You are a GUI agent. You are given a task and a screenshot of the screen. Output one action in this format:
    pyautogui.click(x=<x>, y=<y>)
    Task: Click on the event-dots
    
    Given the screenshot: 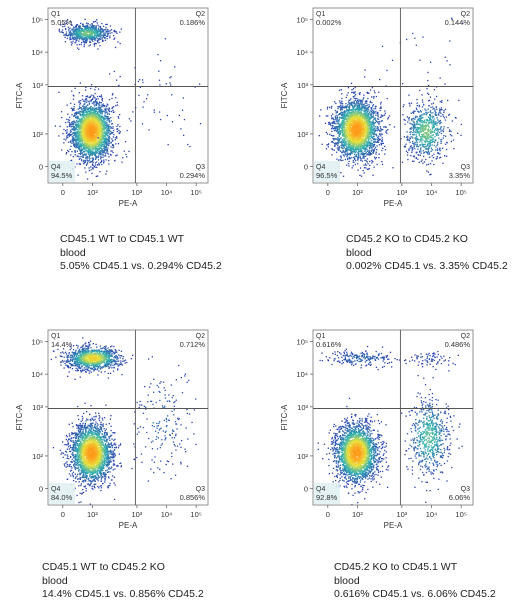 What is the action you would take?
    pyautogui.click(x=391, y=97)
    